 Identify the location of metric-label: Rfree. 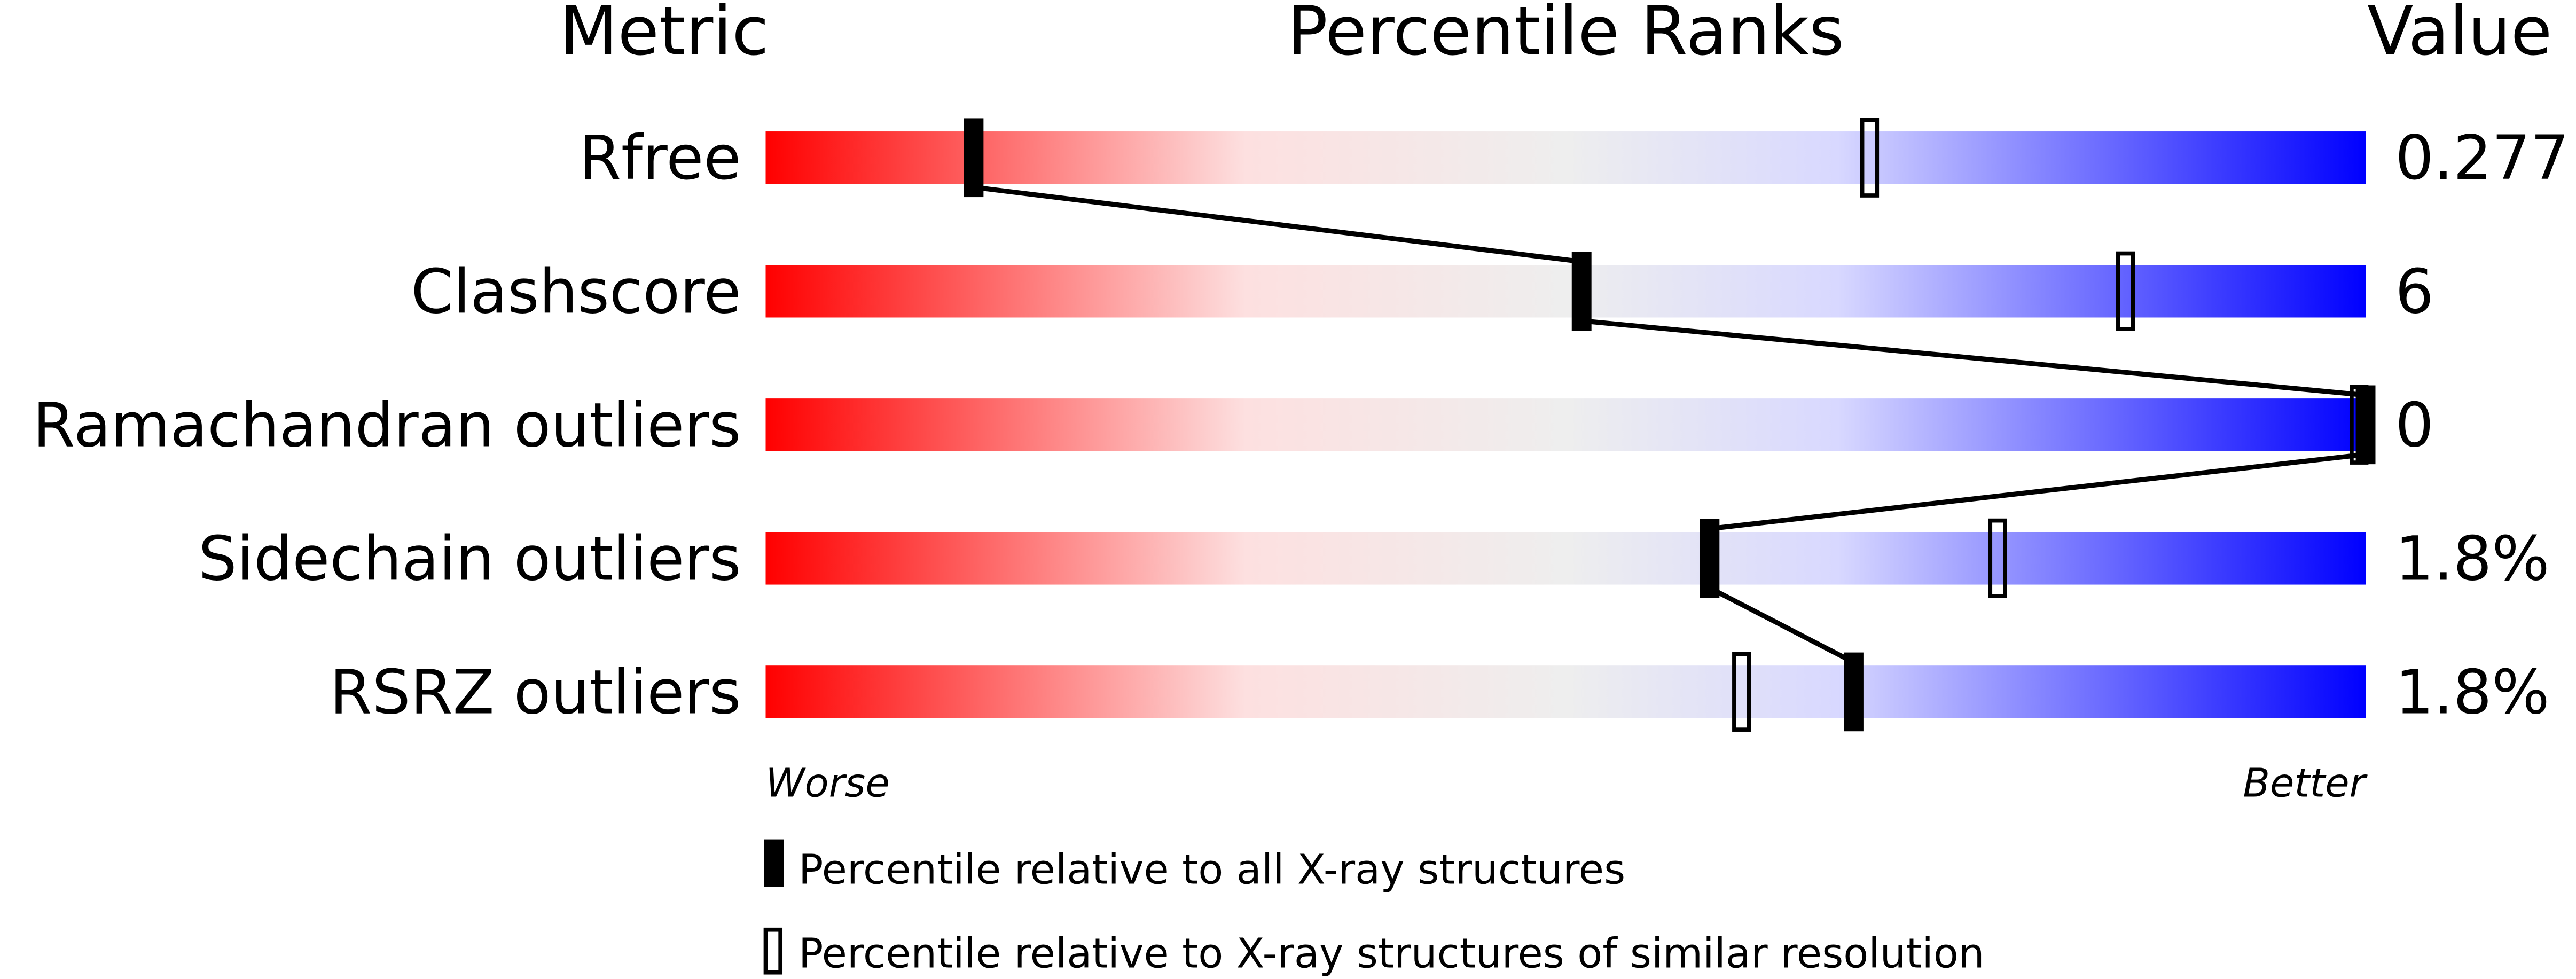
(660, 157).